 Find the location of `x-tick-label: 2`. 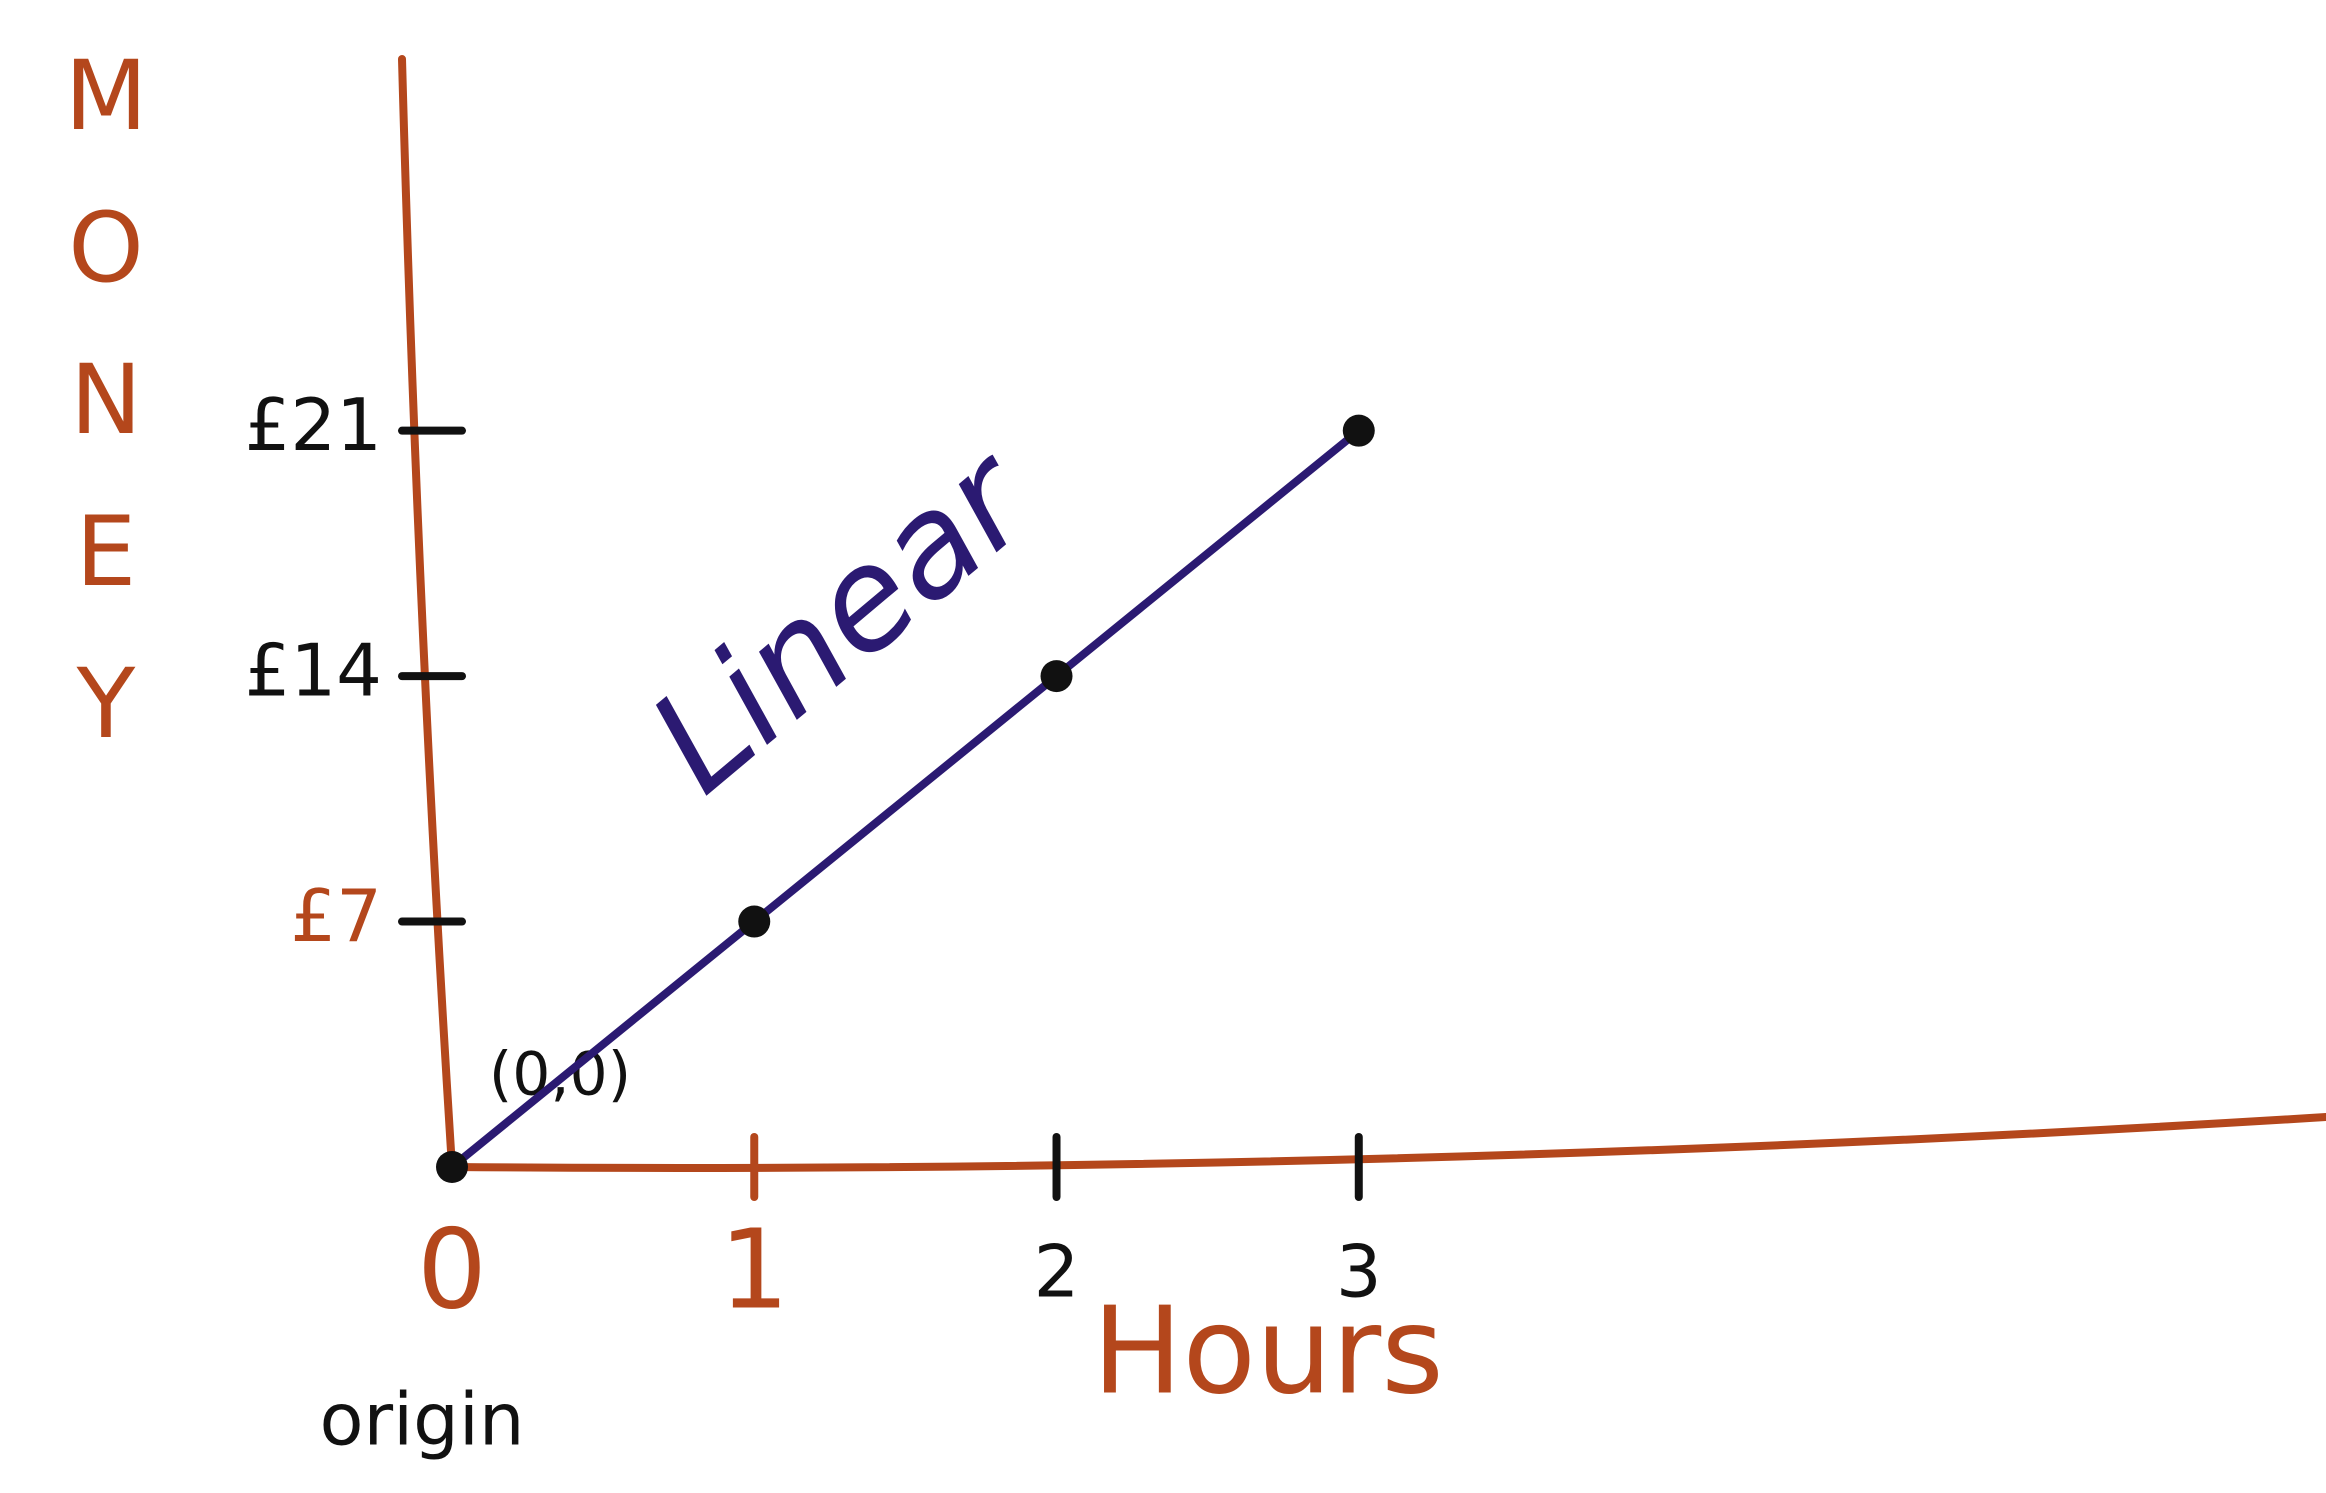

x-tick-label: 2 is located at coordinates (1057, 1272).